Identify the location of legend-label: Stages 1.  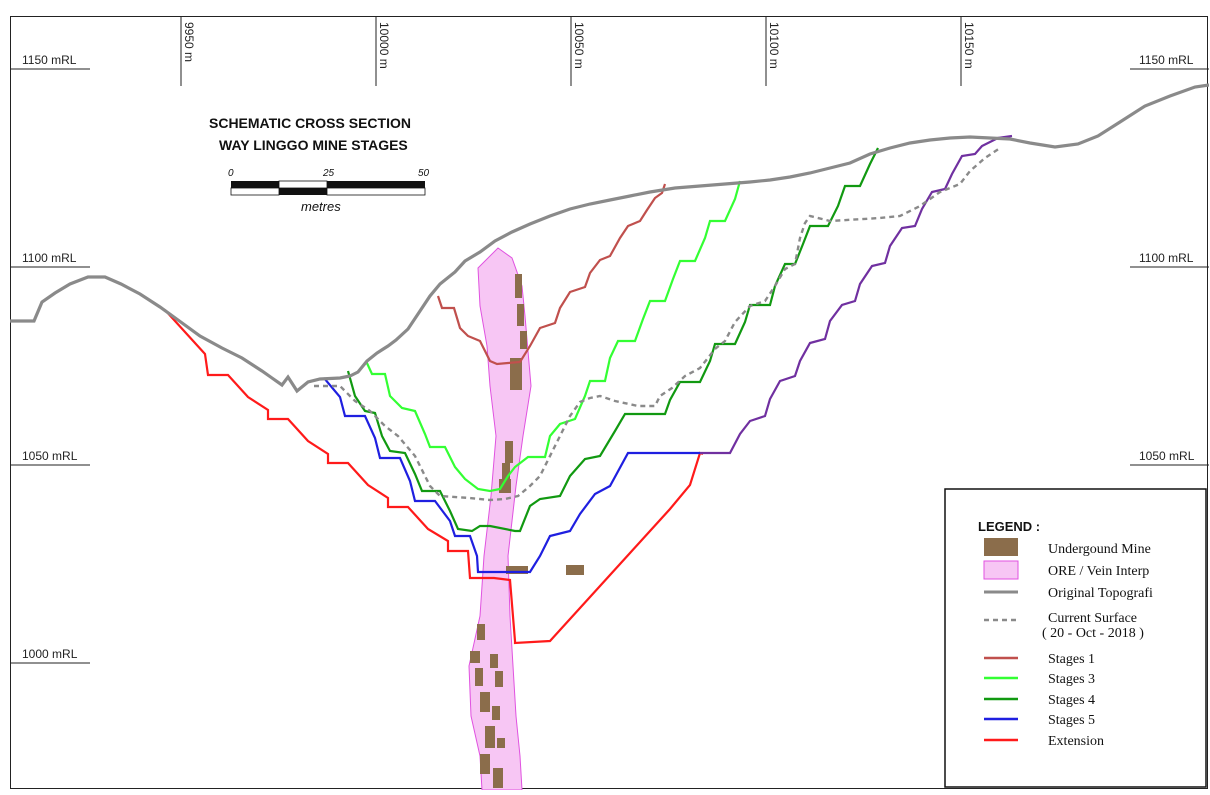
(1071, 659).